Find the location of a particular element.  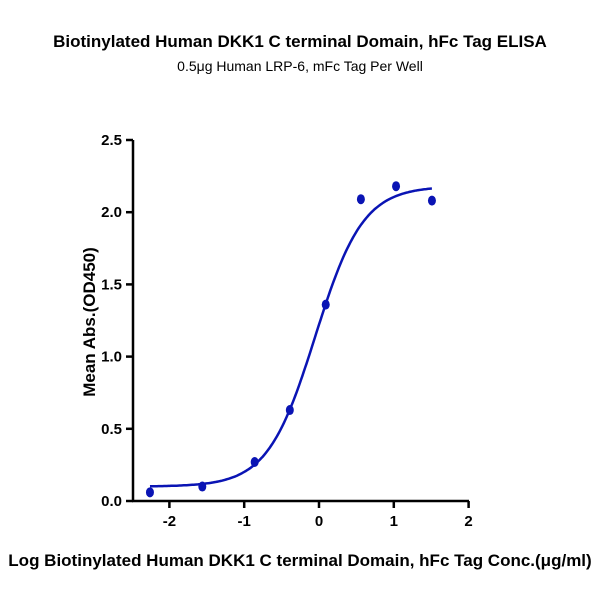

x-tick-label: 0 is located at coordinates (319, 521).